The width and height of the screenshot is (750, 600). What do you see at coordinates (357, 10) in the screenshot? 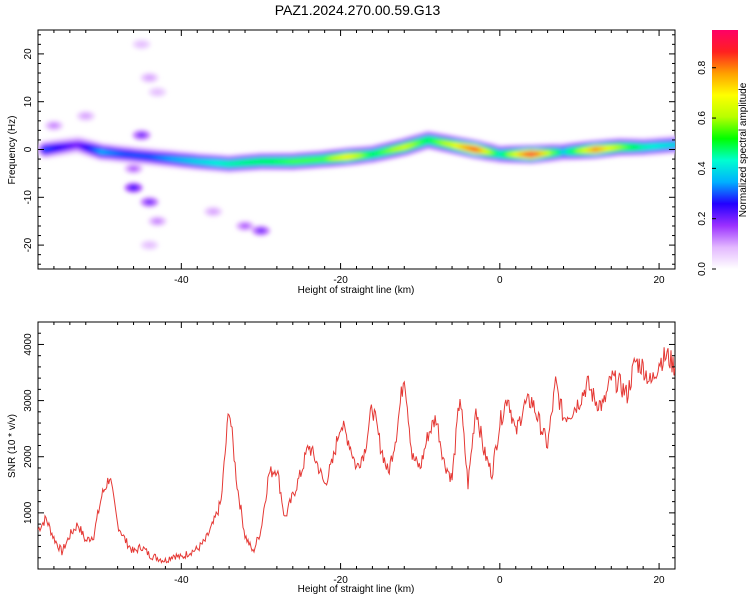
I see `chart-title: PAZ1.2024.270.00.59.G13` at bounding box center [357, 10].